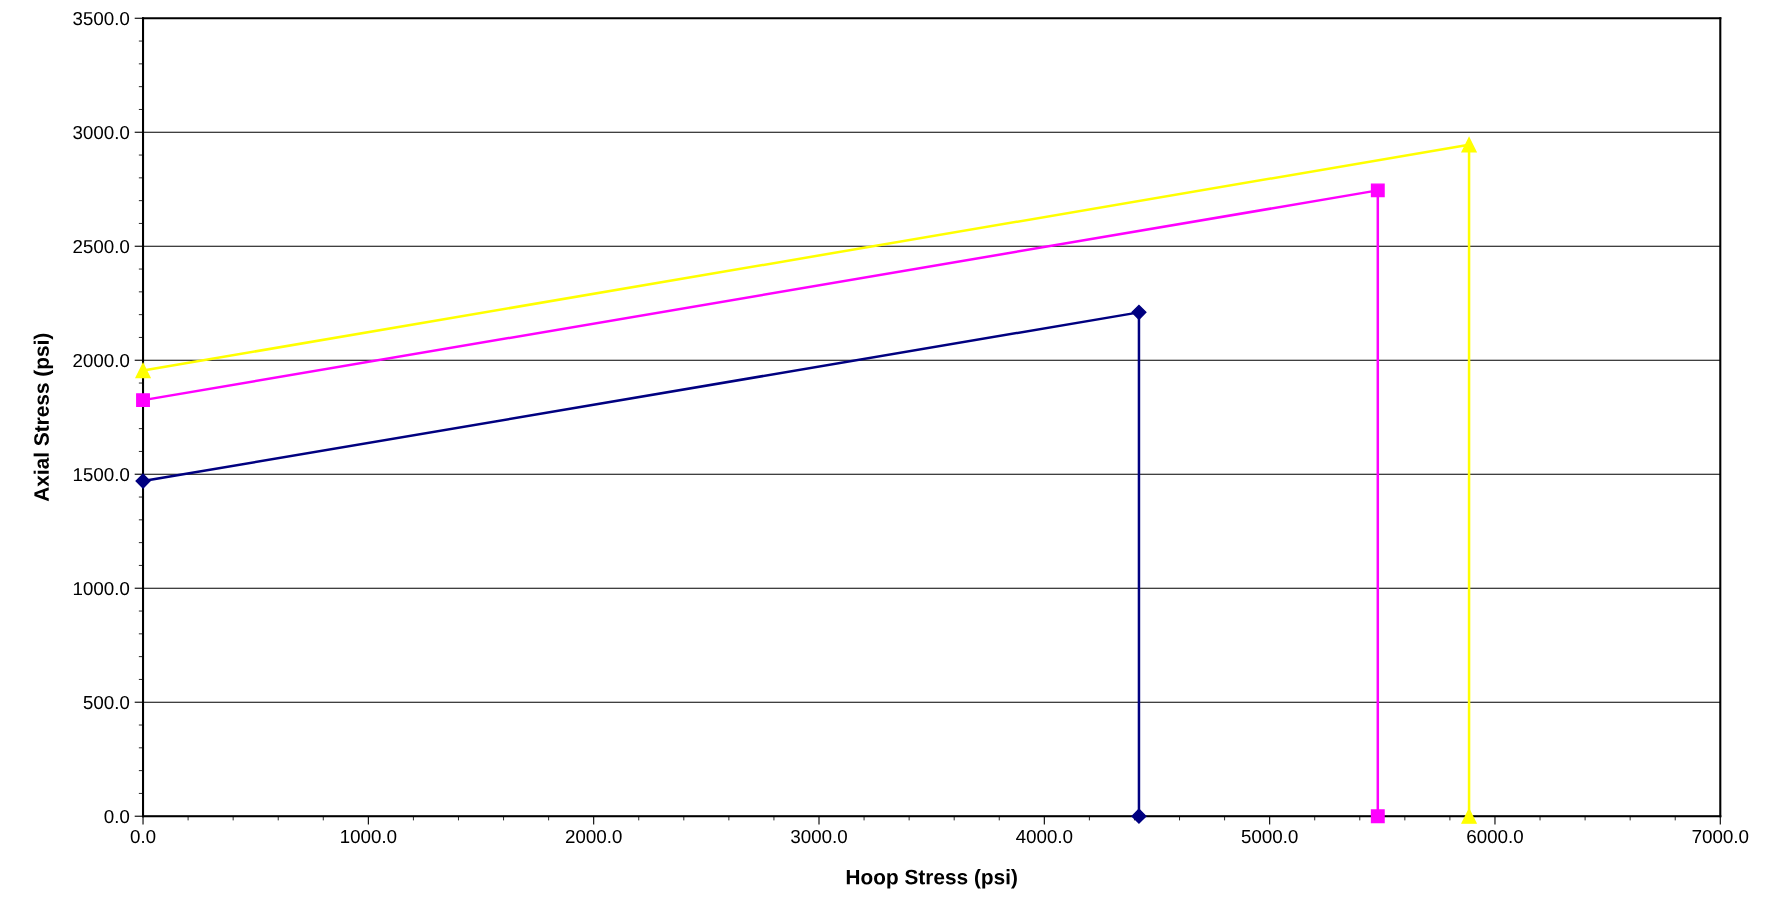  I want to click on y-tick-label: 2000.0, so click(101, 360).